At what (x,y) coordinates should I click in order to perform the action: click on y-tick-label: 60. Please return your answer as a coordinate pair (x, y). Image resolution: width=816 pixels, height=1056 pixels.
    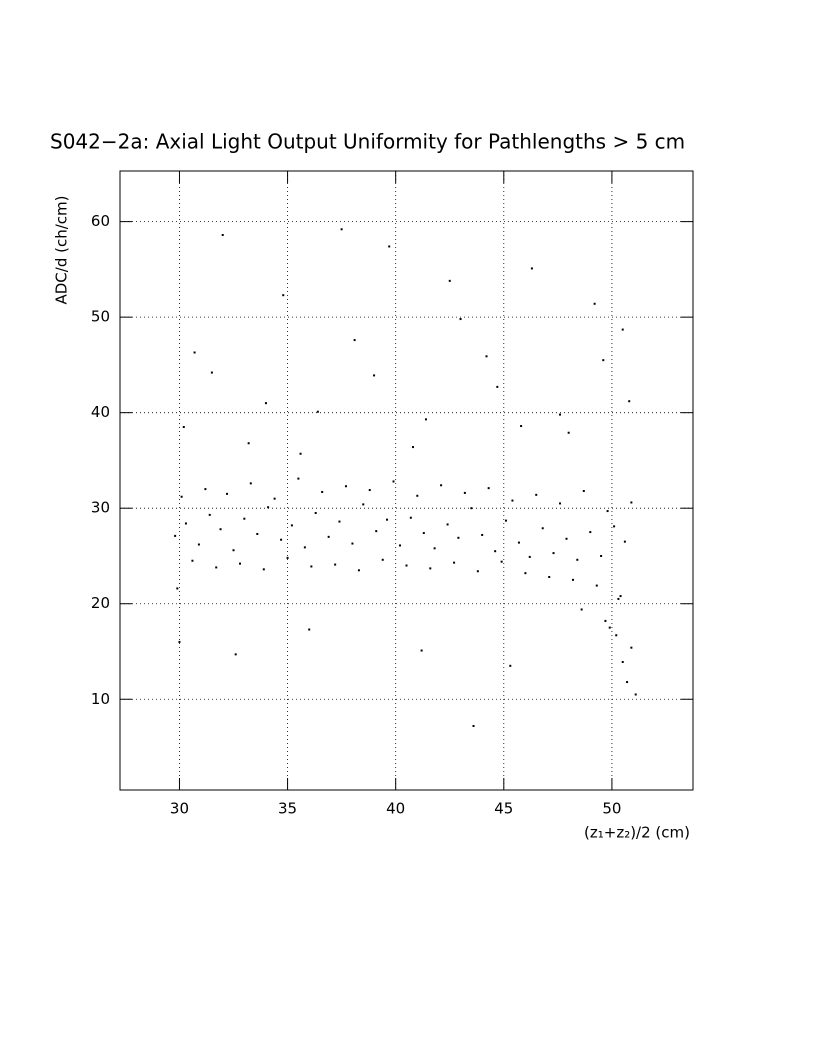
    Looking at the image, I should click on (100, 221).